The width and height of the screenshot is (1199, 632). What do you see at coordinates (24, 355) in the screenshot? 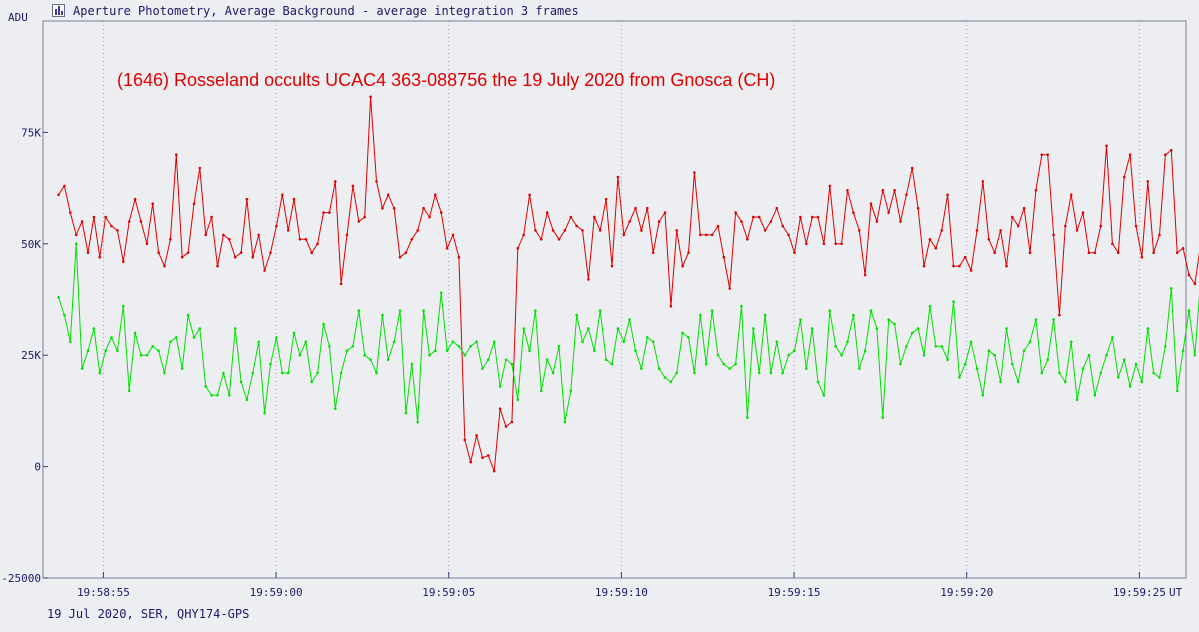
I see `y-axis: -25000 0 25K 50K 75K` at bounding box center [24, 355].